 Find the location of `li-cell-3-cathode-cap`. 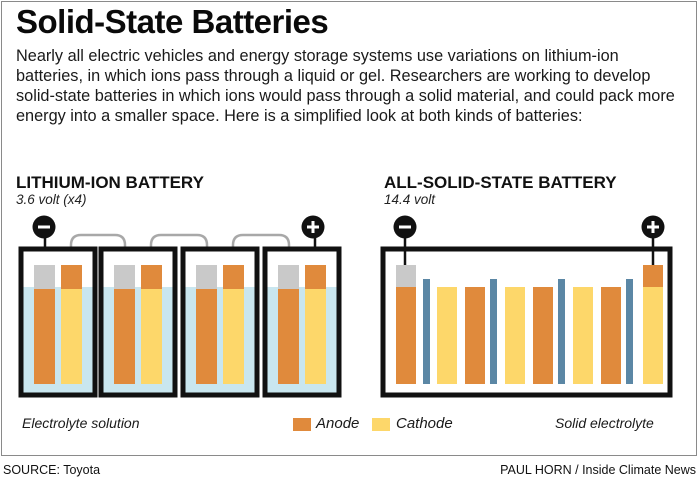

li-cell-3-cathode-cap is located at coordinates (233, 277).